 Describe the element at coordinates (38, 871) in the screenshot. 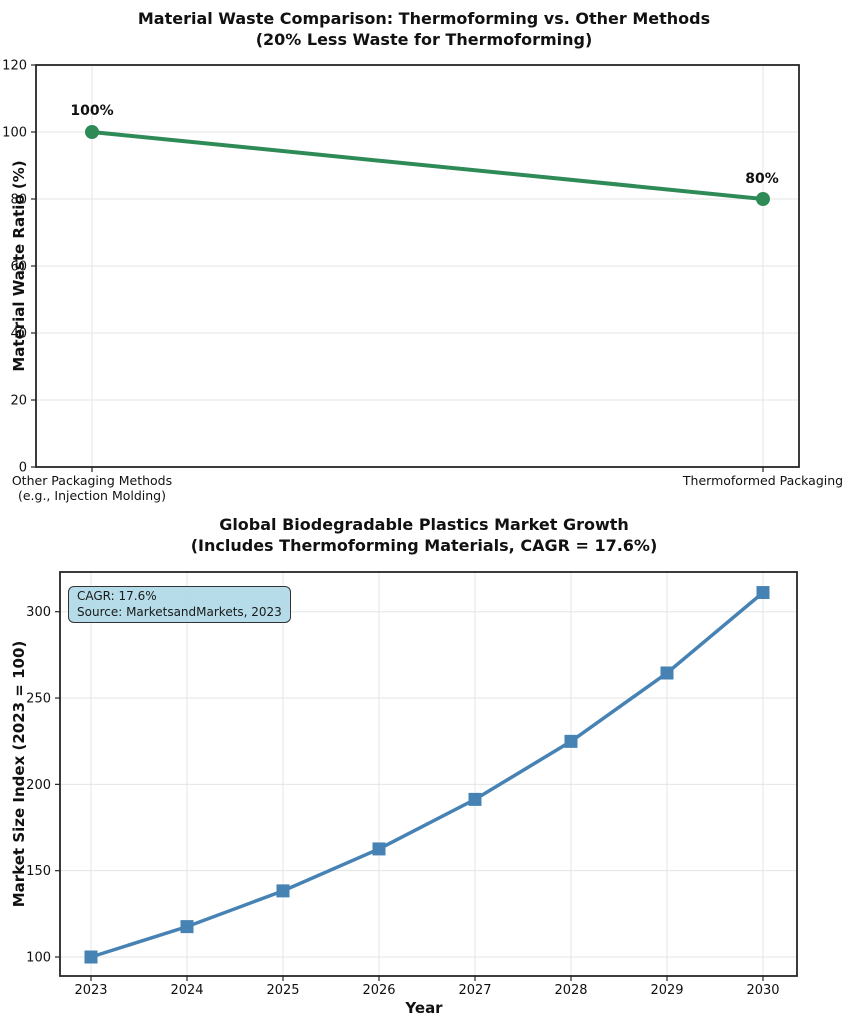

I see `svg-text: 150` at that location.